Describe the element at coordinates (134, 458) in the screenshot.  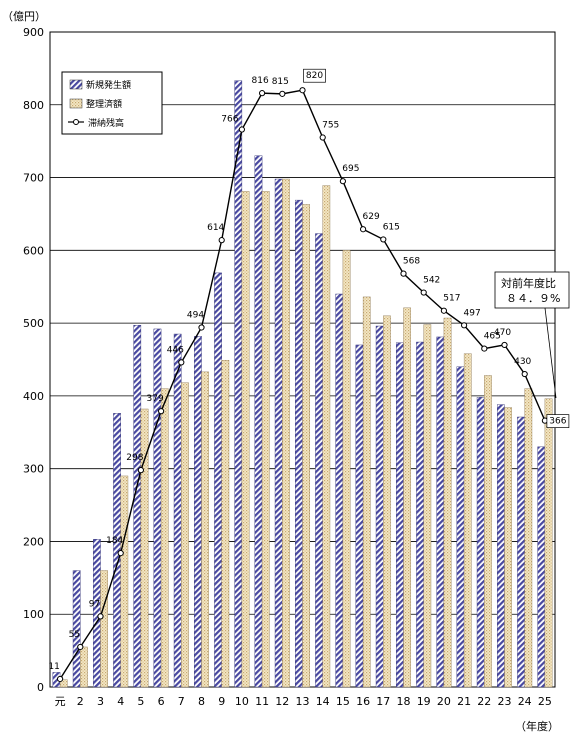
I see `data-label: 298` at that location.